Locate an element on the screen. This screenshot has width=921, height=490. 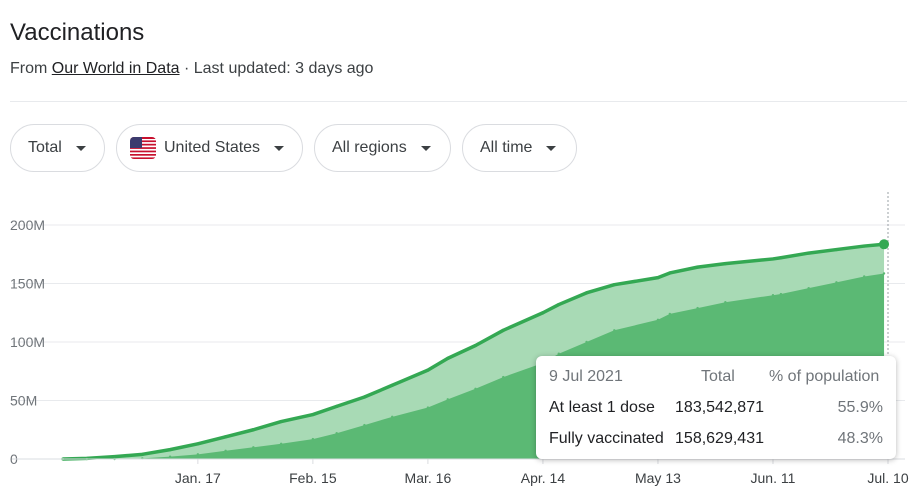
region-dropdown-label: All regions is located at coordinates (369, 147).